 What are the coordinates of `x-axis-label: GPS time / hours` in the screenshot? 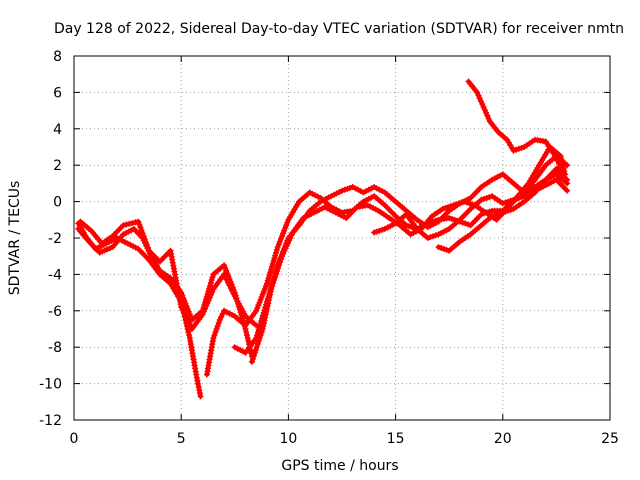 It's located at (339, 466).